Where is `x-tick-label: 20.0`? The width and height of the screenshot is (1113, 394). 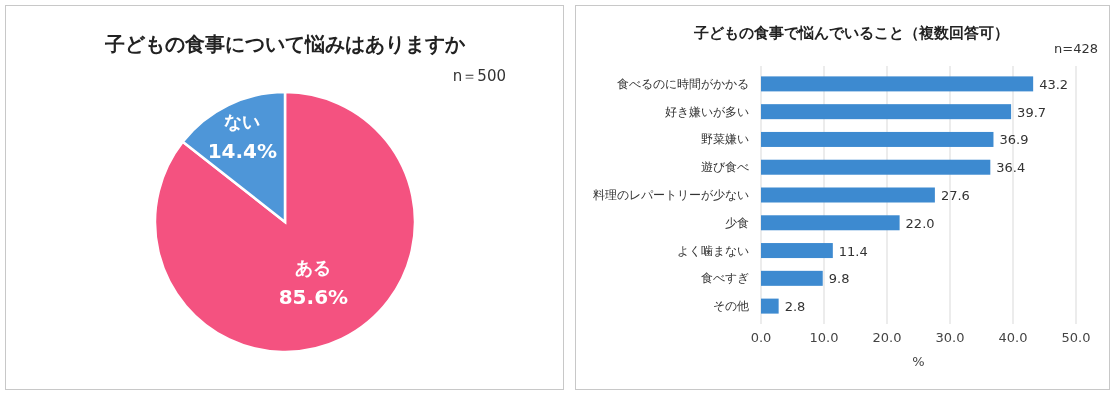 x-tick-label: 20.0 is located at coordinates (887, 337).